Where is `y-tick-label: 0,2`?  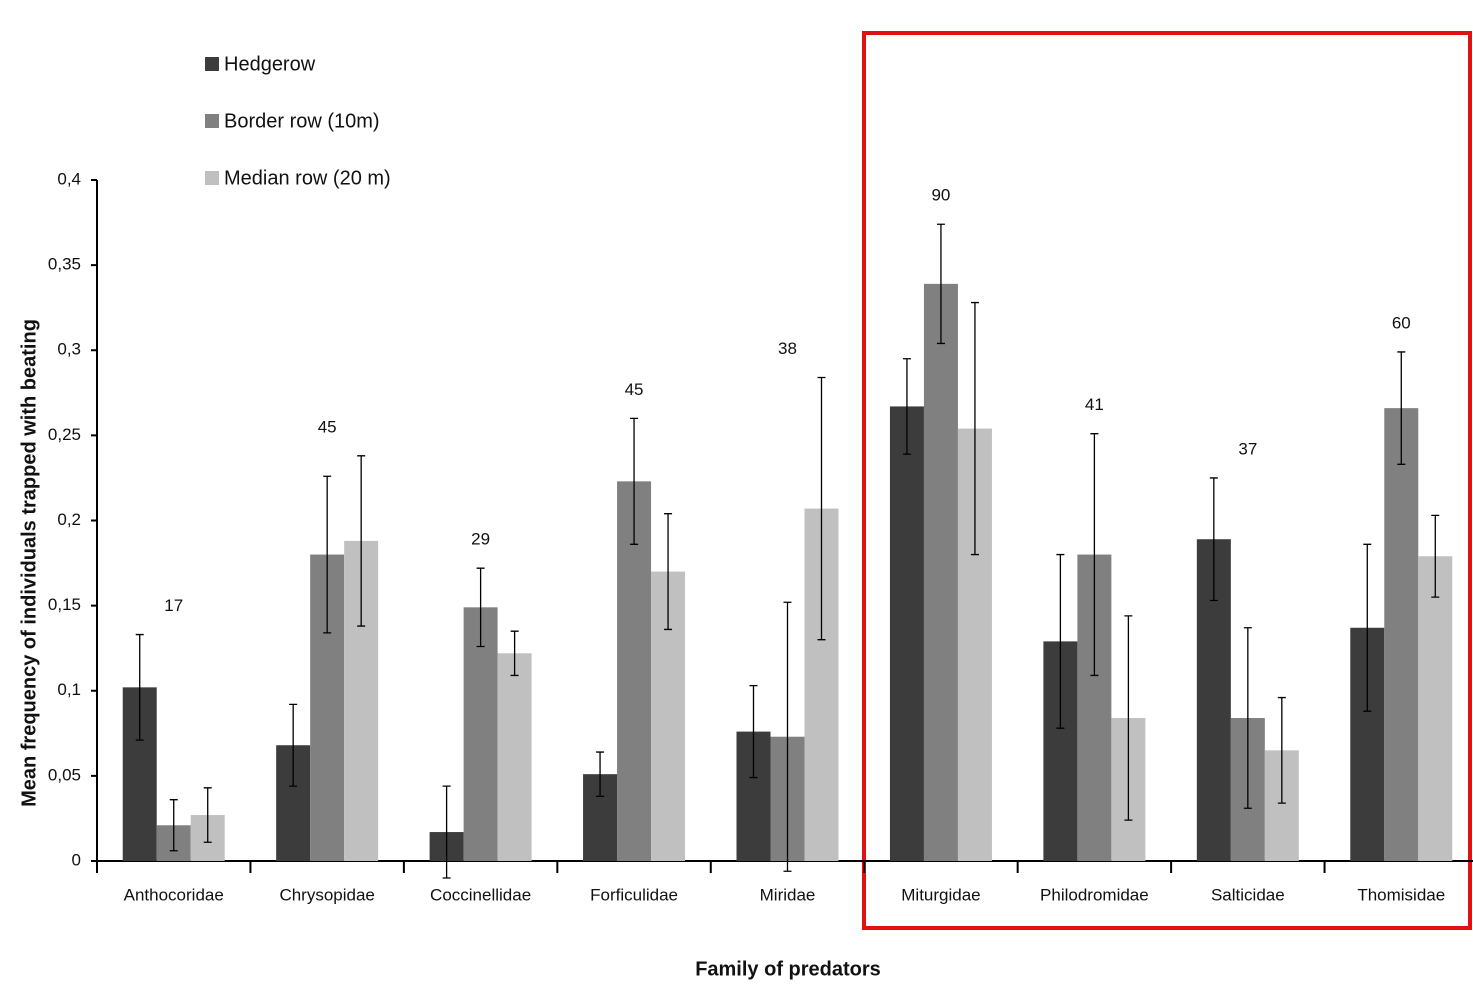
y-tick-label: 0,2 is located at coordinates (69, 519).